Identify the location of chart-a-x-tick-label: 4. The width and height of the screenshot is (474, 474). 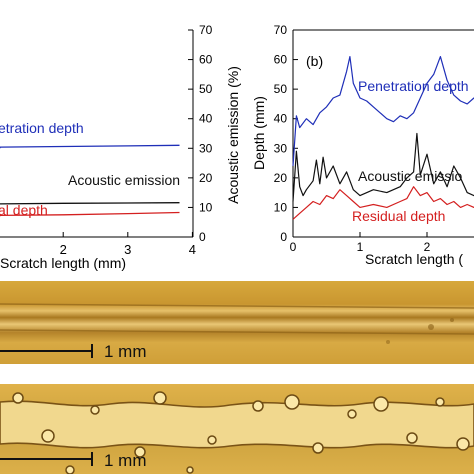
(192, 249).